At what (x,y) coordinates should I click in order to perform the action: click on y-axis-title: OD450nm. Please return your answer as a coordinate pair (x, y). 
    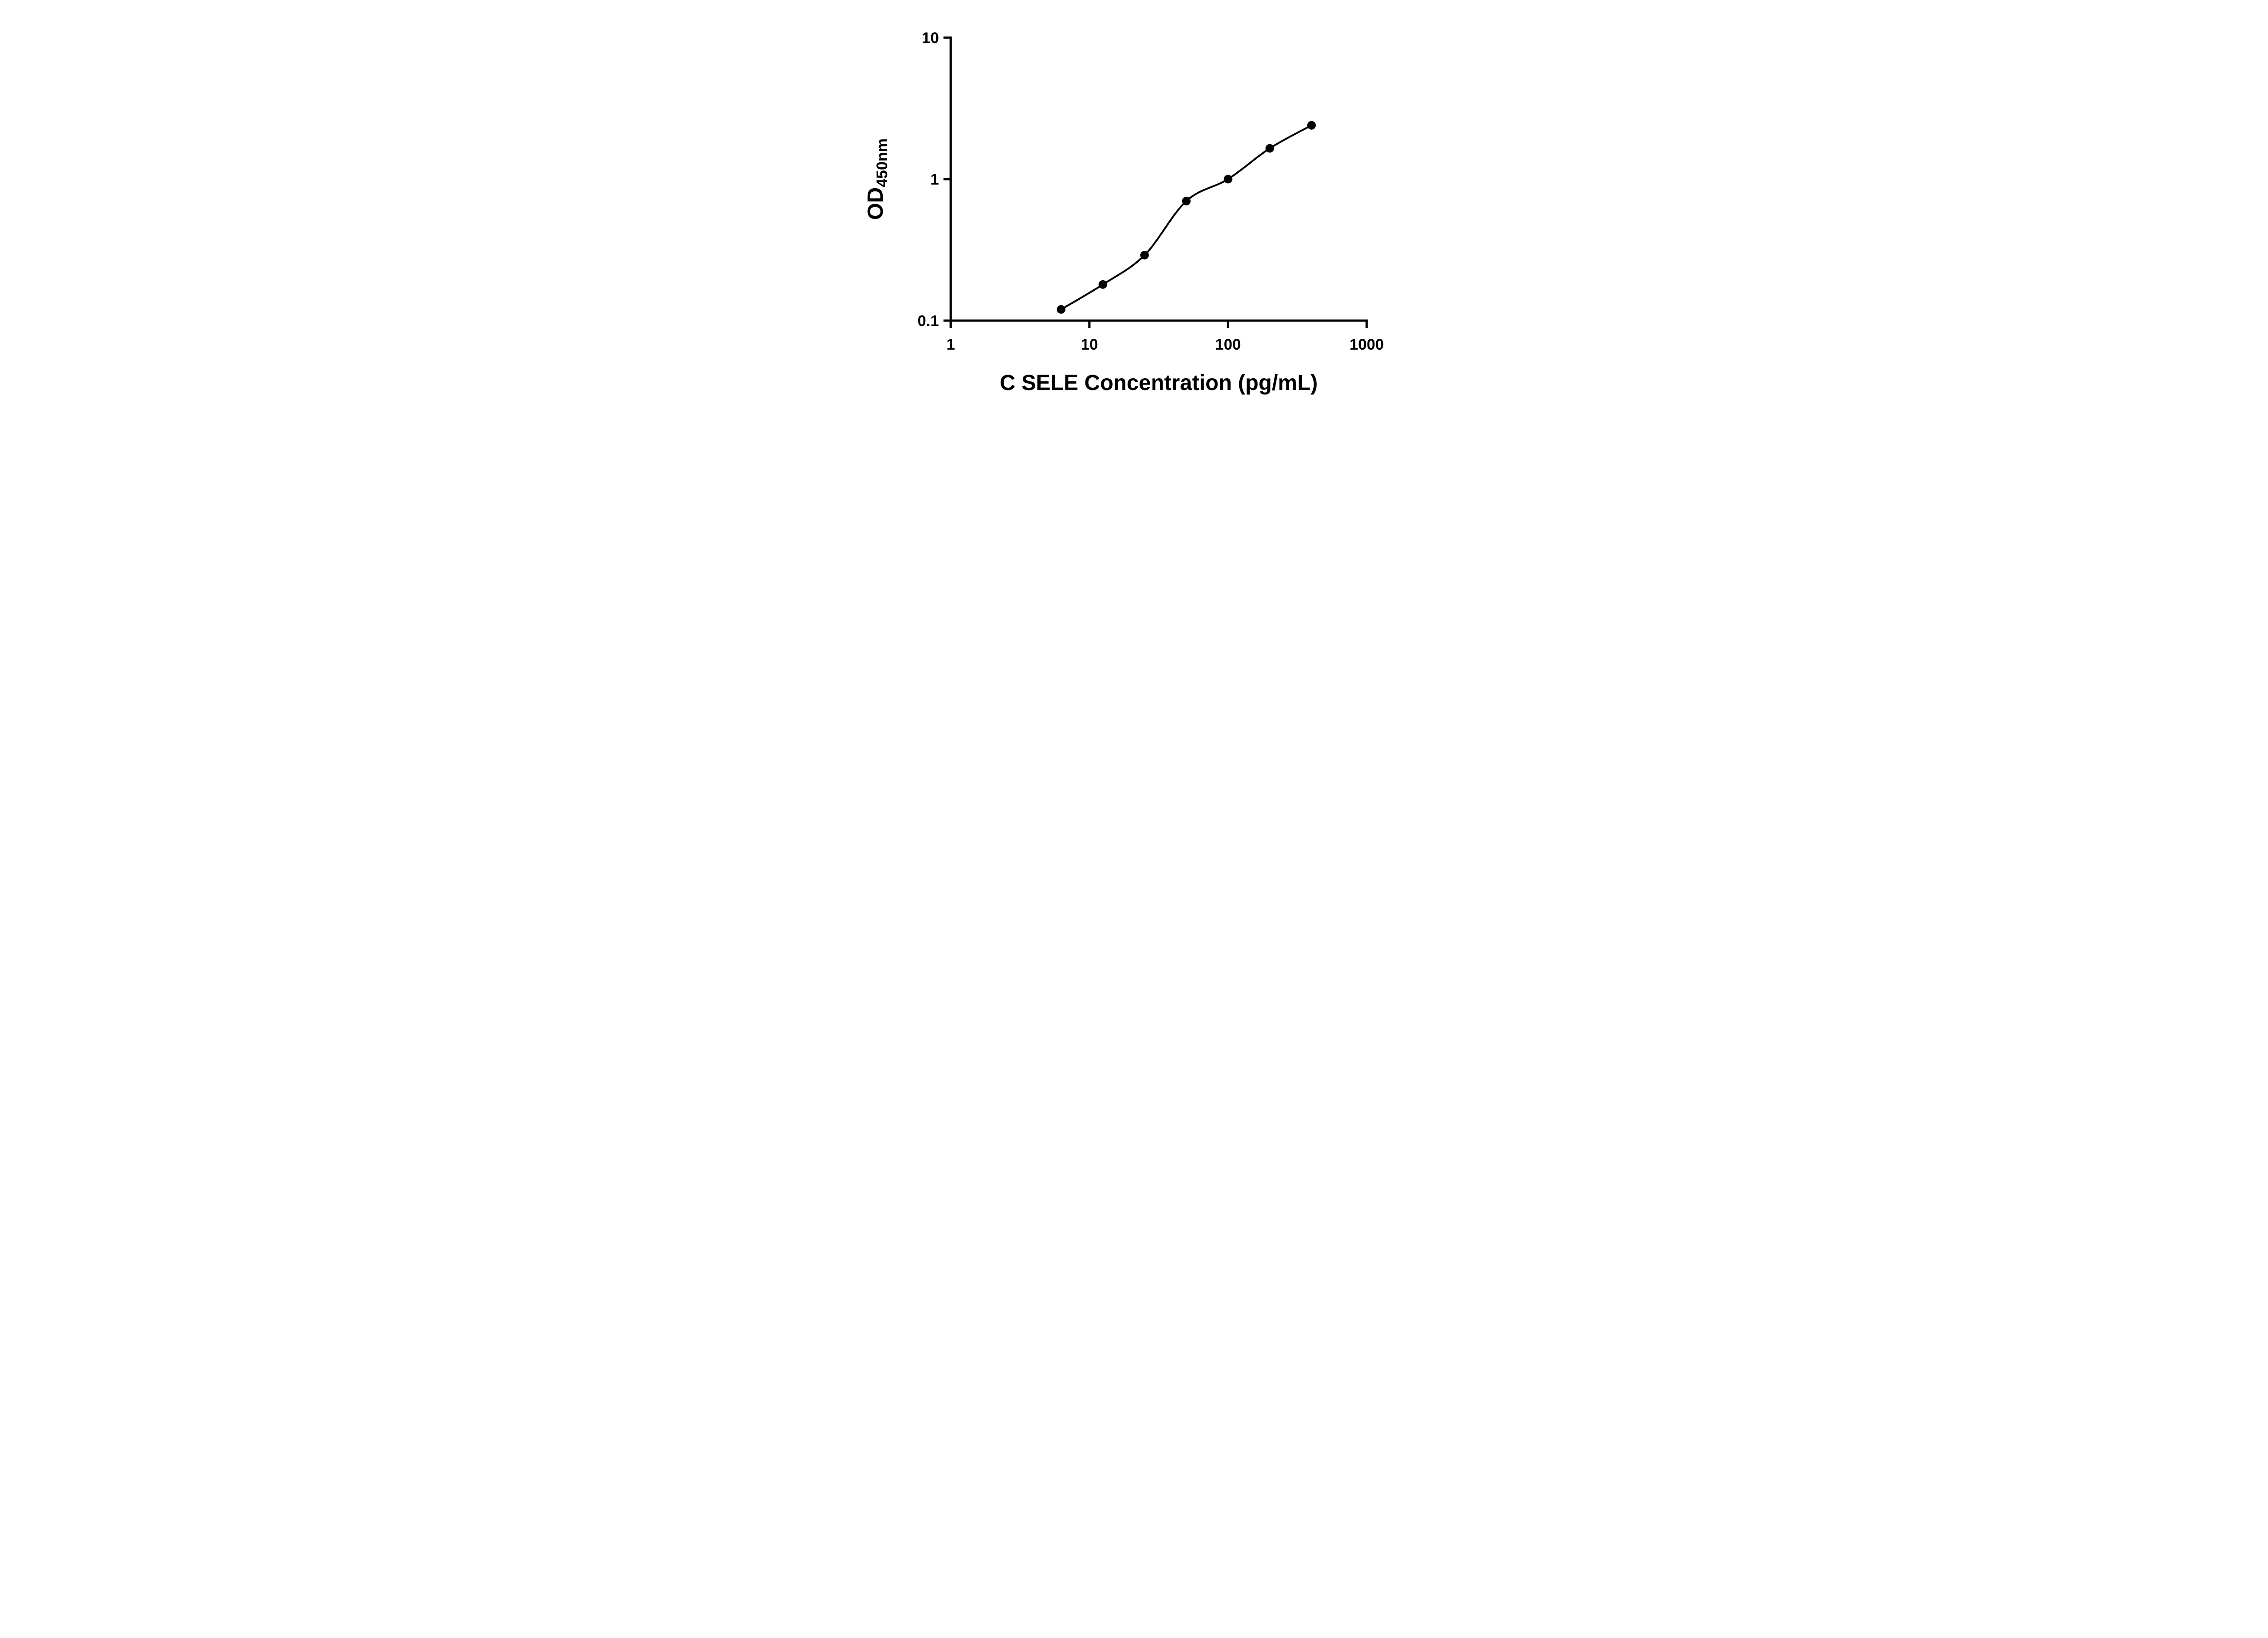
    Looking at the image, I should click on (877, 179).